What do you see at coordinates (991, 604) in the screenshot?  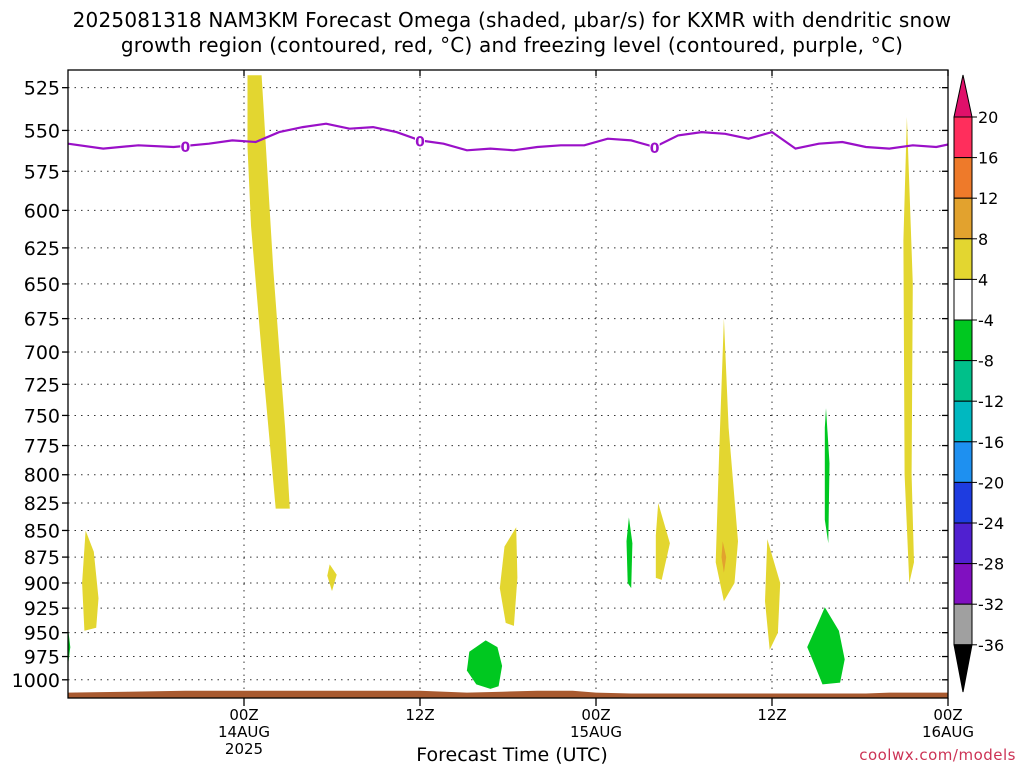 I see `colorbar-label: -32` at bounding box center [991, 604].